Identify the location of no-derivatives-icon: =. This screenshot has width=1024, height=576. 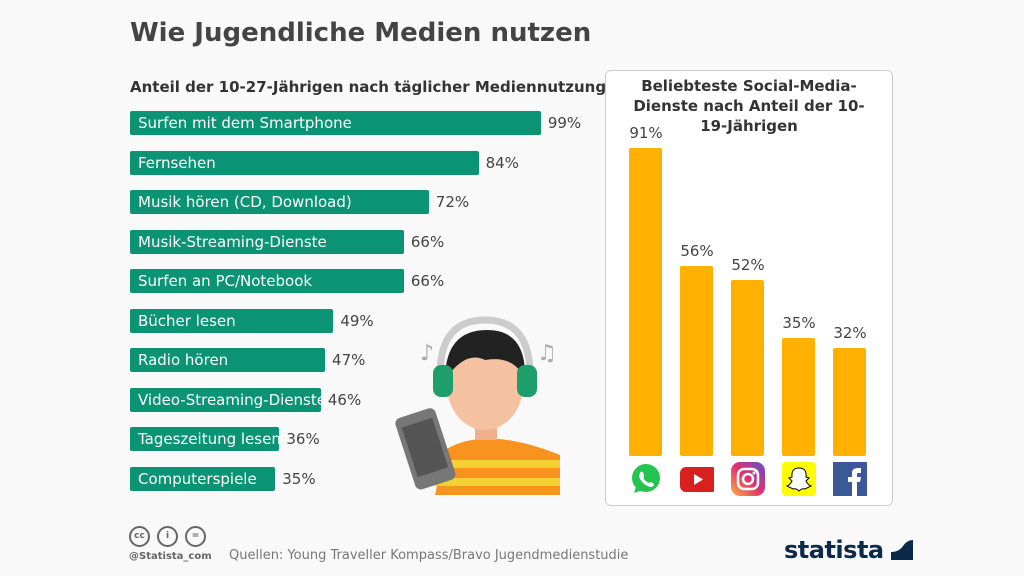
(195, 536).